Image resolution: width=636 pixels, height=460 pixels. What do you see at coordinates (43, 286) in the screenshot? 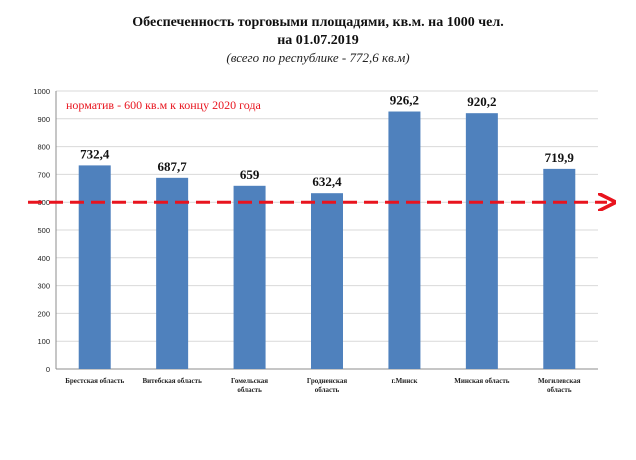
I see `y-tick-label: 300` at bounding box center [43, 286].